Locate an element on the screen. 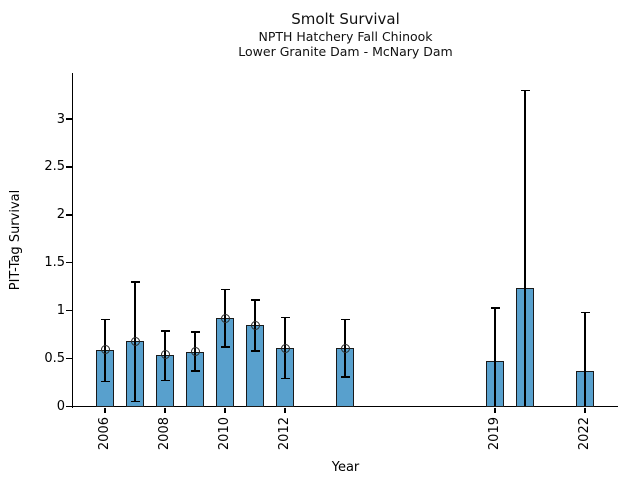 The image size is (640, 480). error-bar-2019 is located at coordinates (495, 357).